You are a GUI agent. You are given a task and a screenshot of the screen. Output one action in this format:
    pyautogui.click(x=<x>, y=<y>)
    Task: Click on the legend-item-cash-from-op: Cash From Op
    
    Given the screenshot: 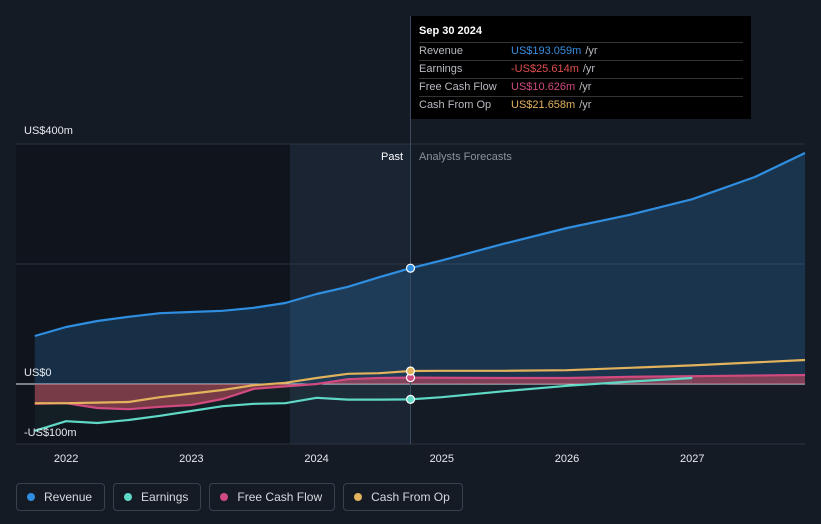 What is the action you would take?
    pyautogui.click(x=403, y=497)
    